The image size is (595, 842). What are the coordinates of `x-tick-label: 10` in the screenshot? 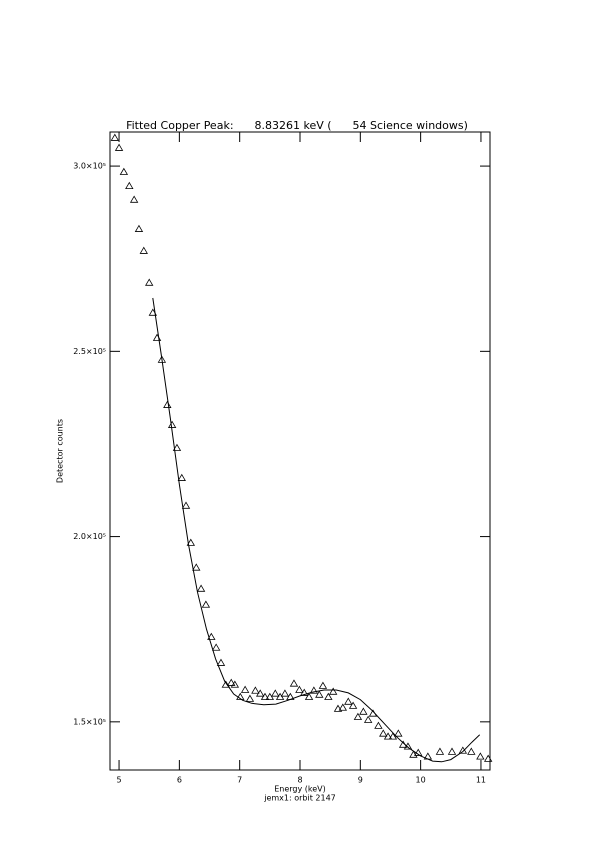 It's located at (421, 780).